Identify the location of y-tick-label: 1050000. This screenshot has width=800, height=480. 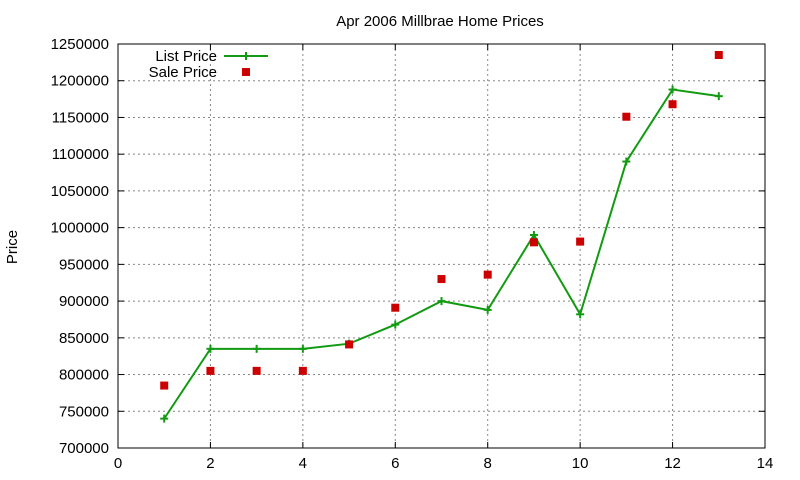
(80, 191).